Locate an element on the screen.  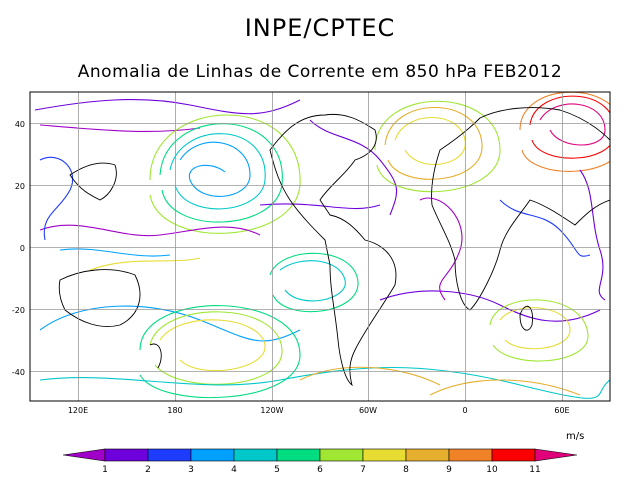
lon-tick-label: 0 is located at coordinates (464, 410).